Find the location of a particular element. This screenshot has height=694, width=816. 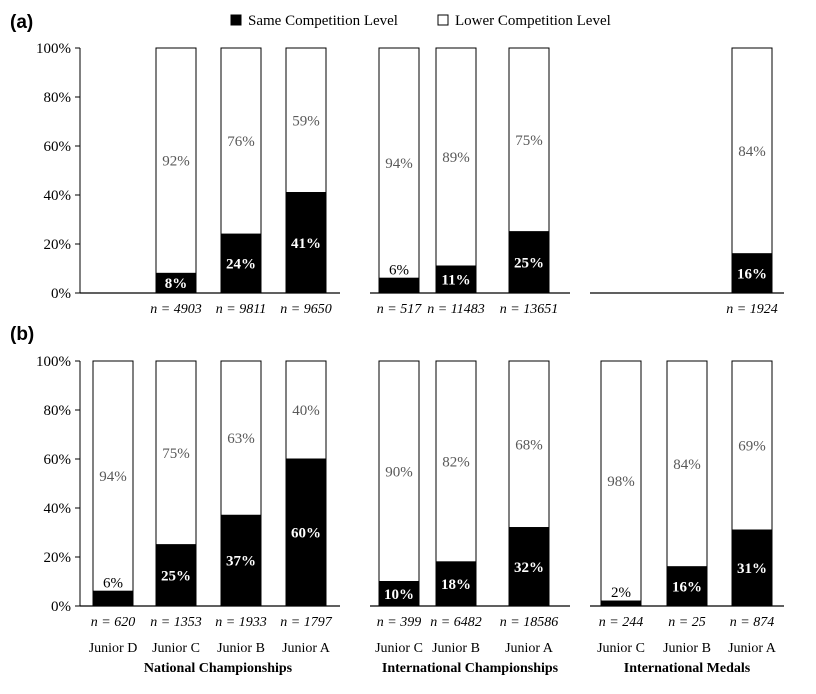

data-label-lower: 68% is located at coordinates (529, 445).